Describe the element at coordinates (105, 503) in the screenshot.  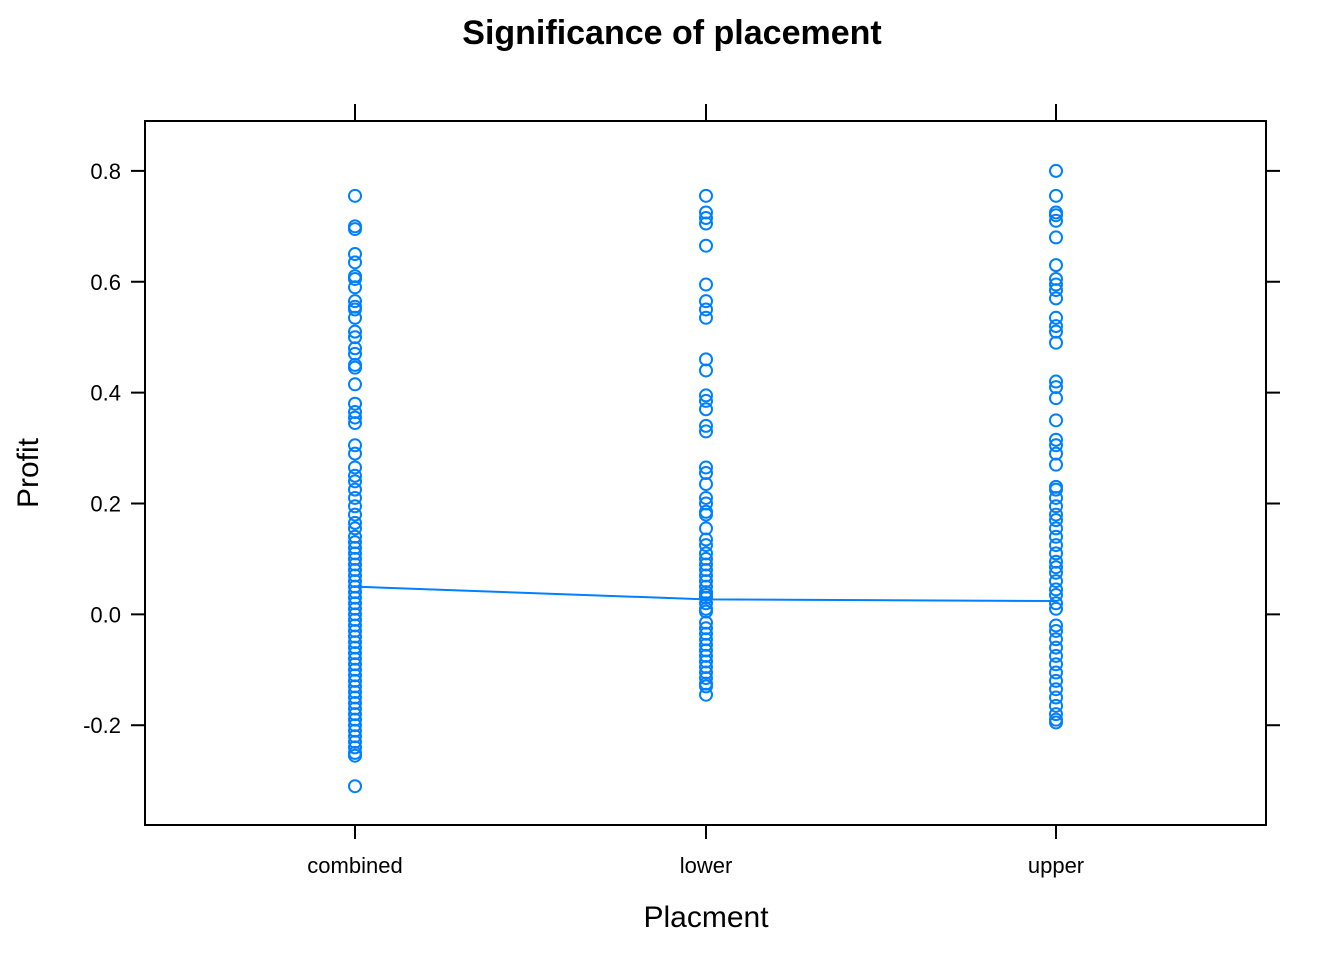
I see `y-tick-label: 0.2` at that location.